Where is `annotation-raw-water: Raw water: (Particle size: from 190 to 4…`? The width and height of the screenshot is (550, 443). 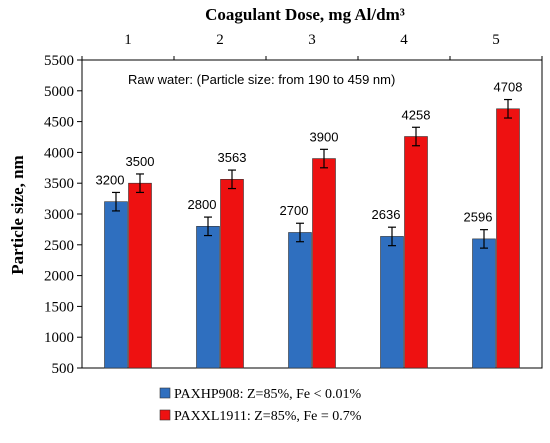 annotation-raw-water: Raw water: (Particle size: from 190 to 4… is located at coordinates (261, 79).